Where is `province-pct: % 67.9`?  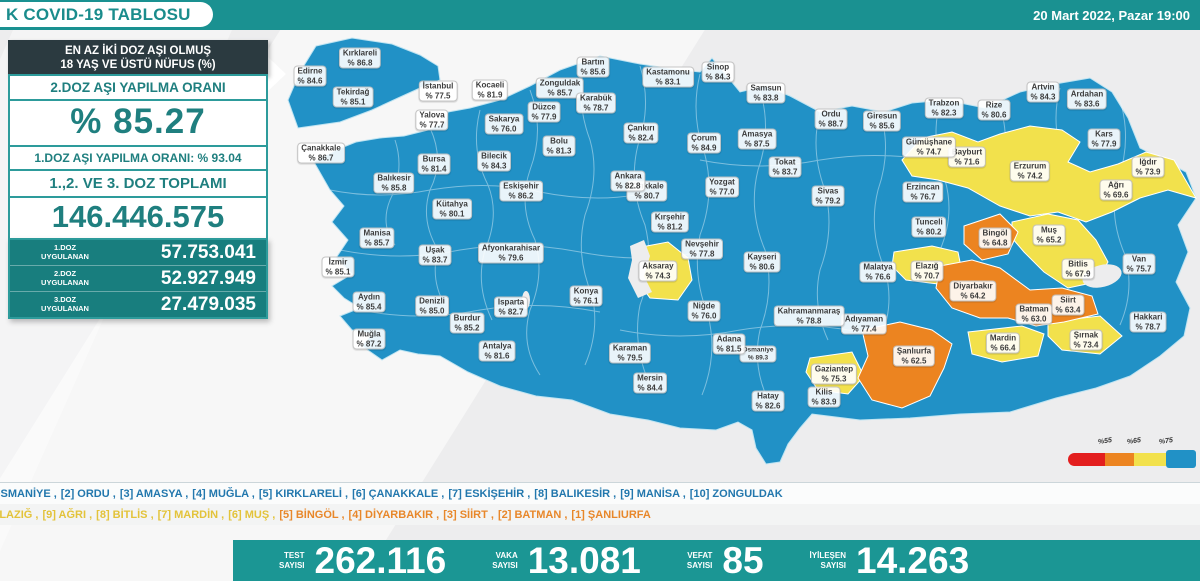
province-pct: % 67.9 is located at coordinates (1078, 273).